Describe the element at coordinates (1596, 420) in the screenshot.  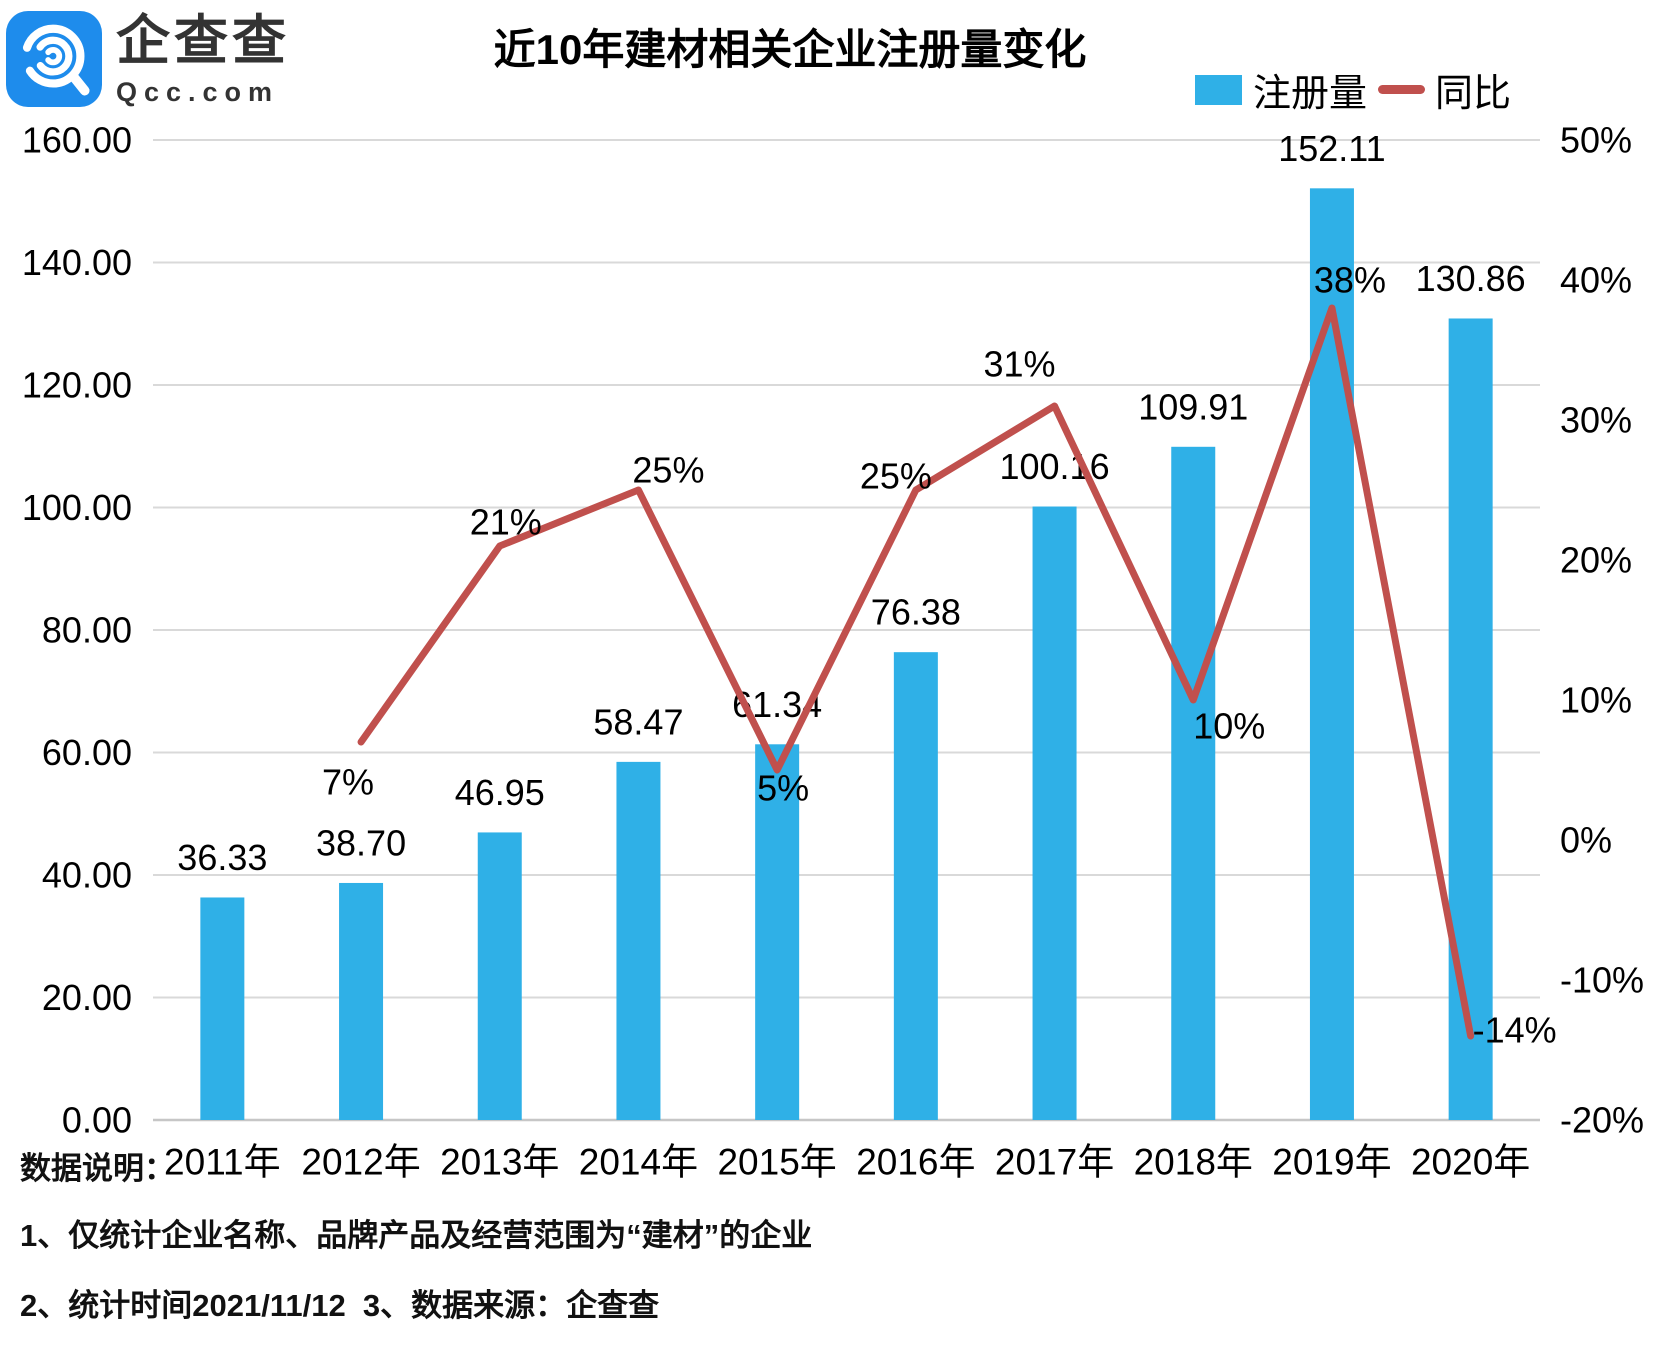
I see `right-axis-tick-label: 30%` at that location.